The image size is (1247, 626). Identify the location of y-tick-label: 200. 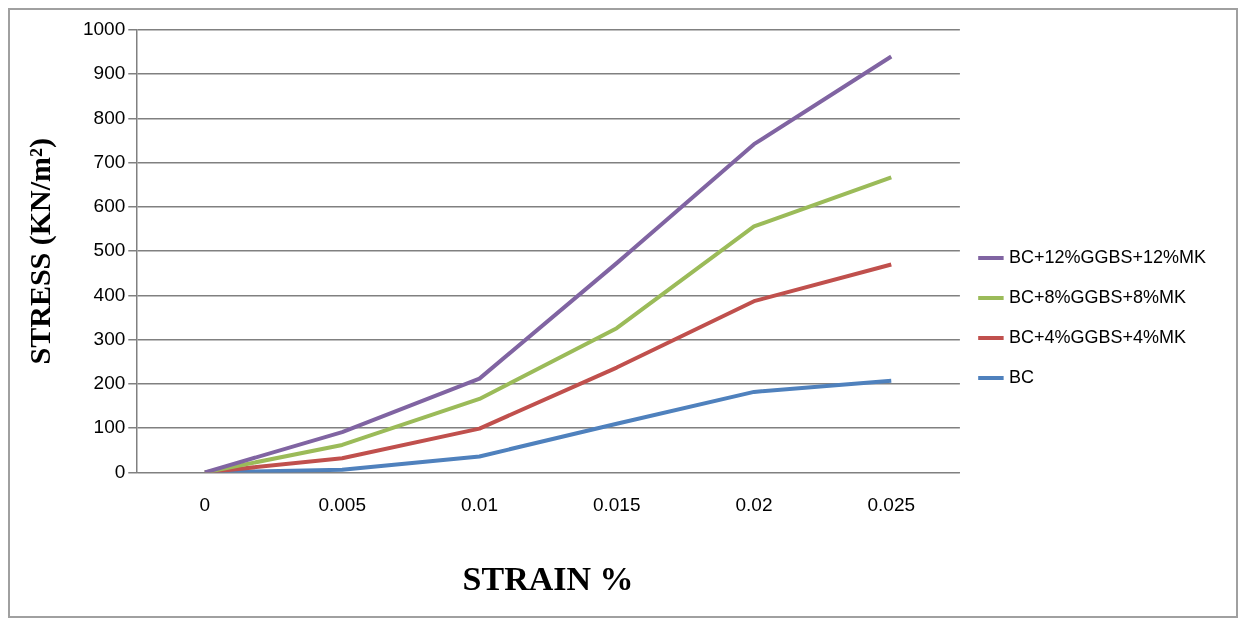
(109, 383).